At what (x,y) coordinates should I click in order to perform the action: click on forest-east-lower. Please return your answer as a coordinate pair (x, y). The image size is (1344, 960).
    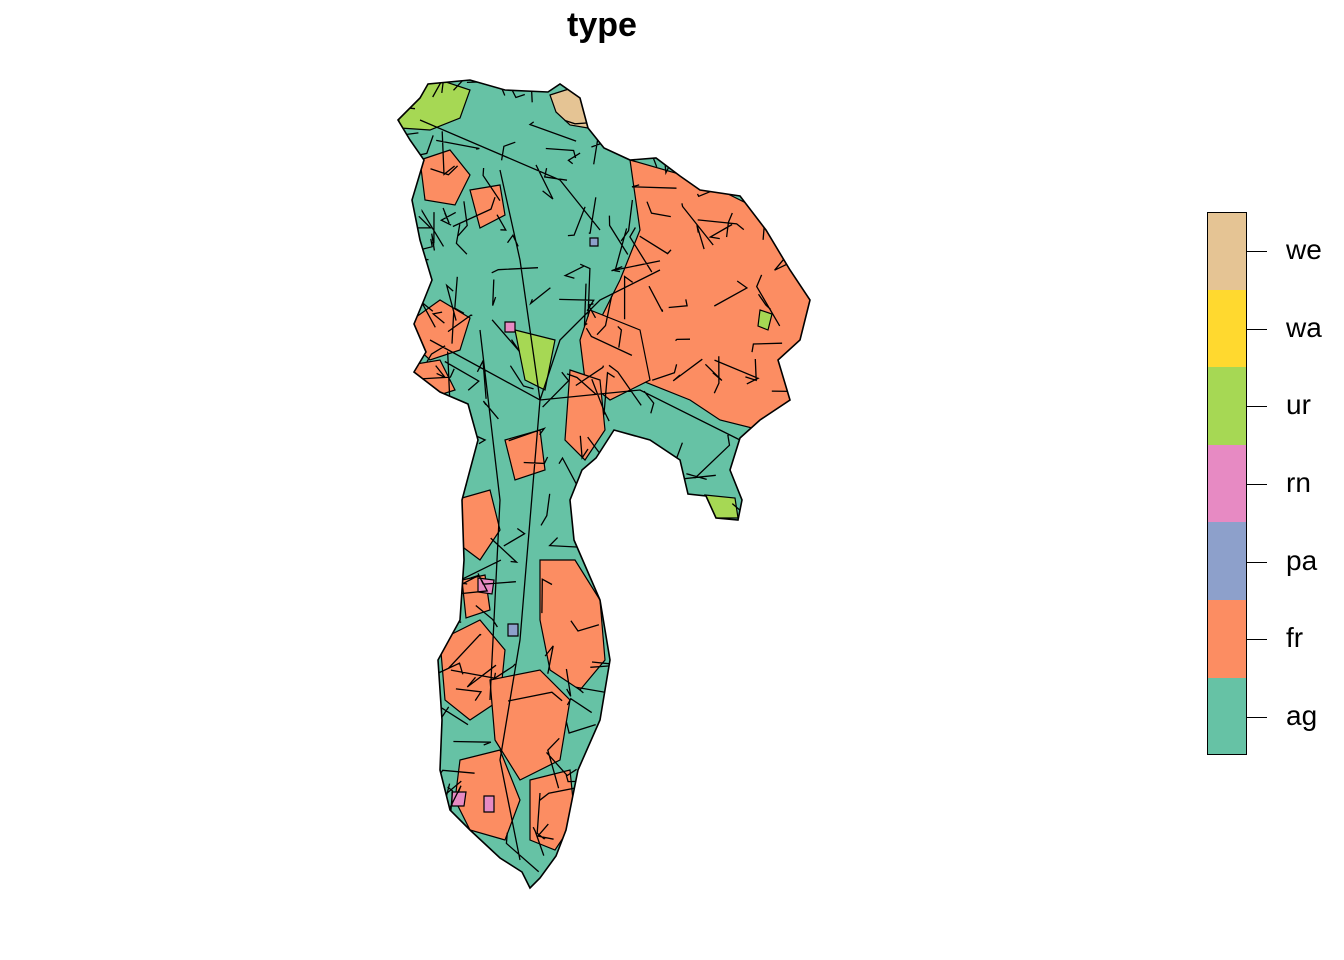
    Looking at the image, I should click on (615, 355).